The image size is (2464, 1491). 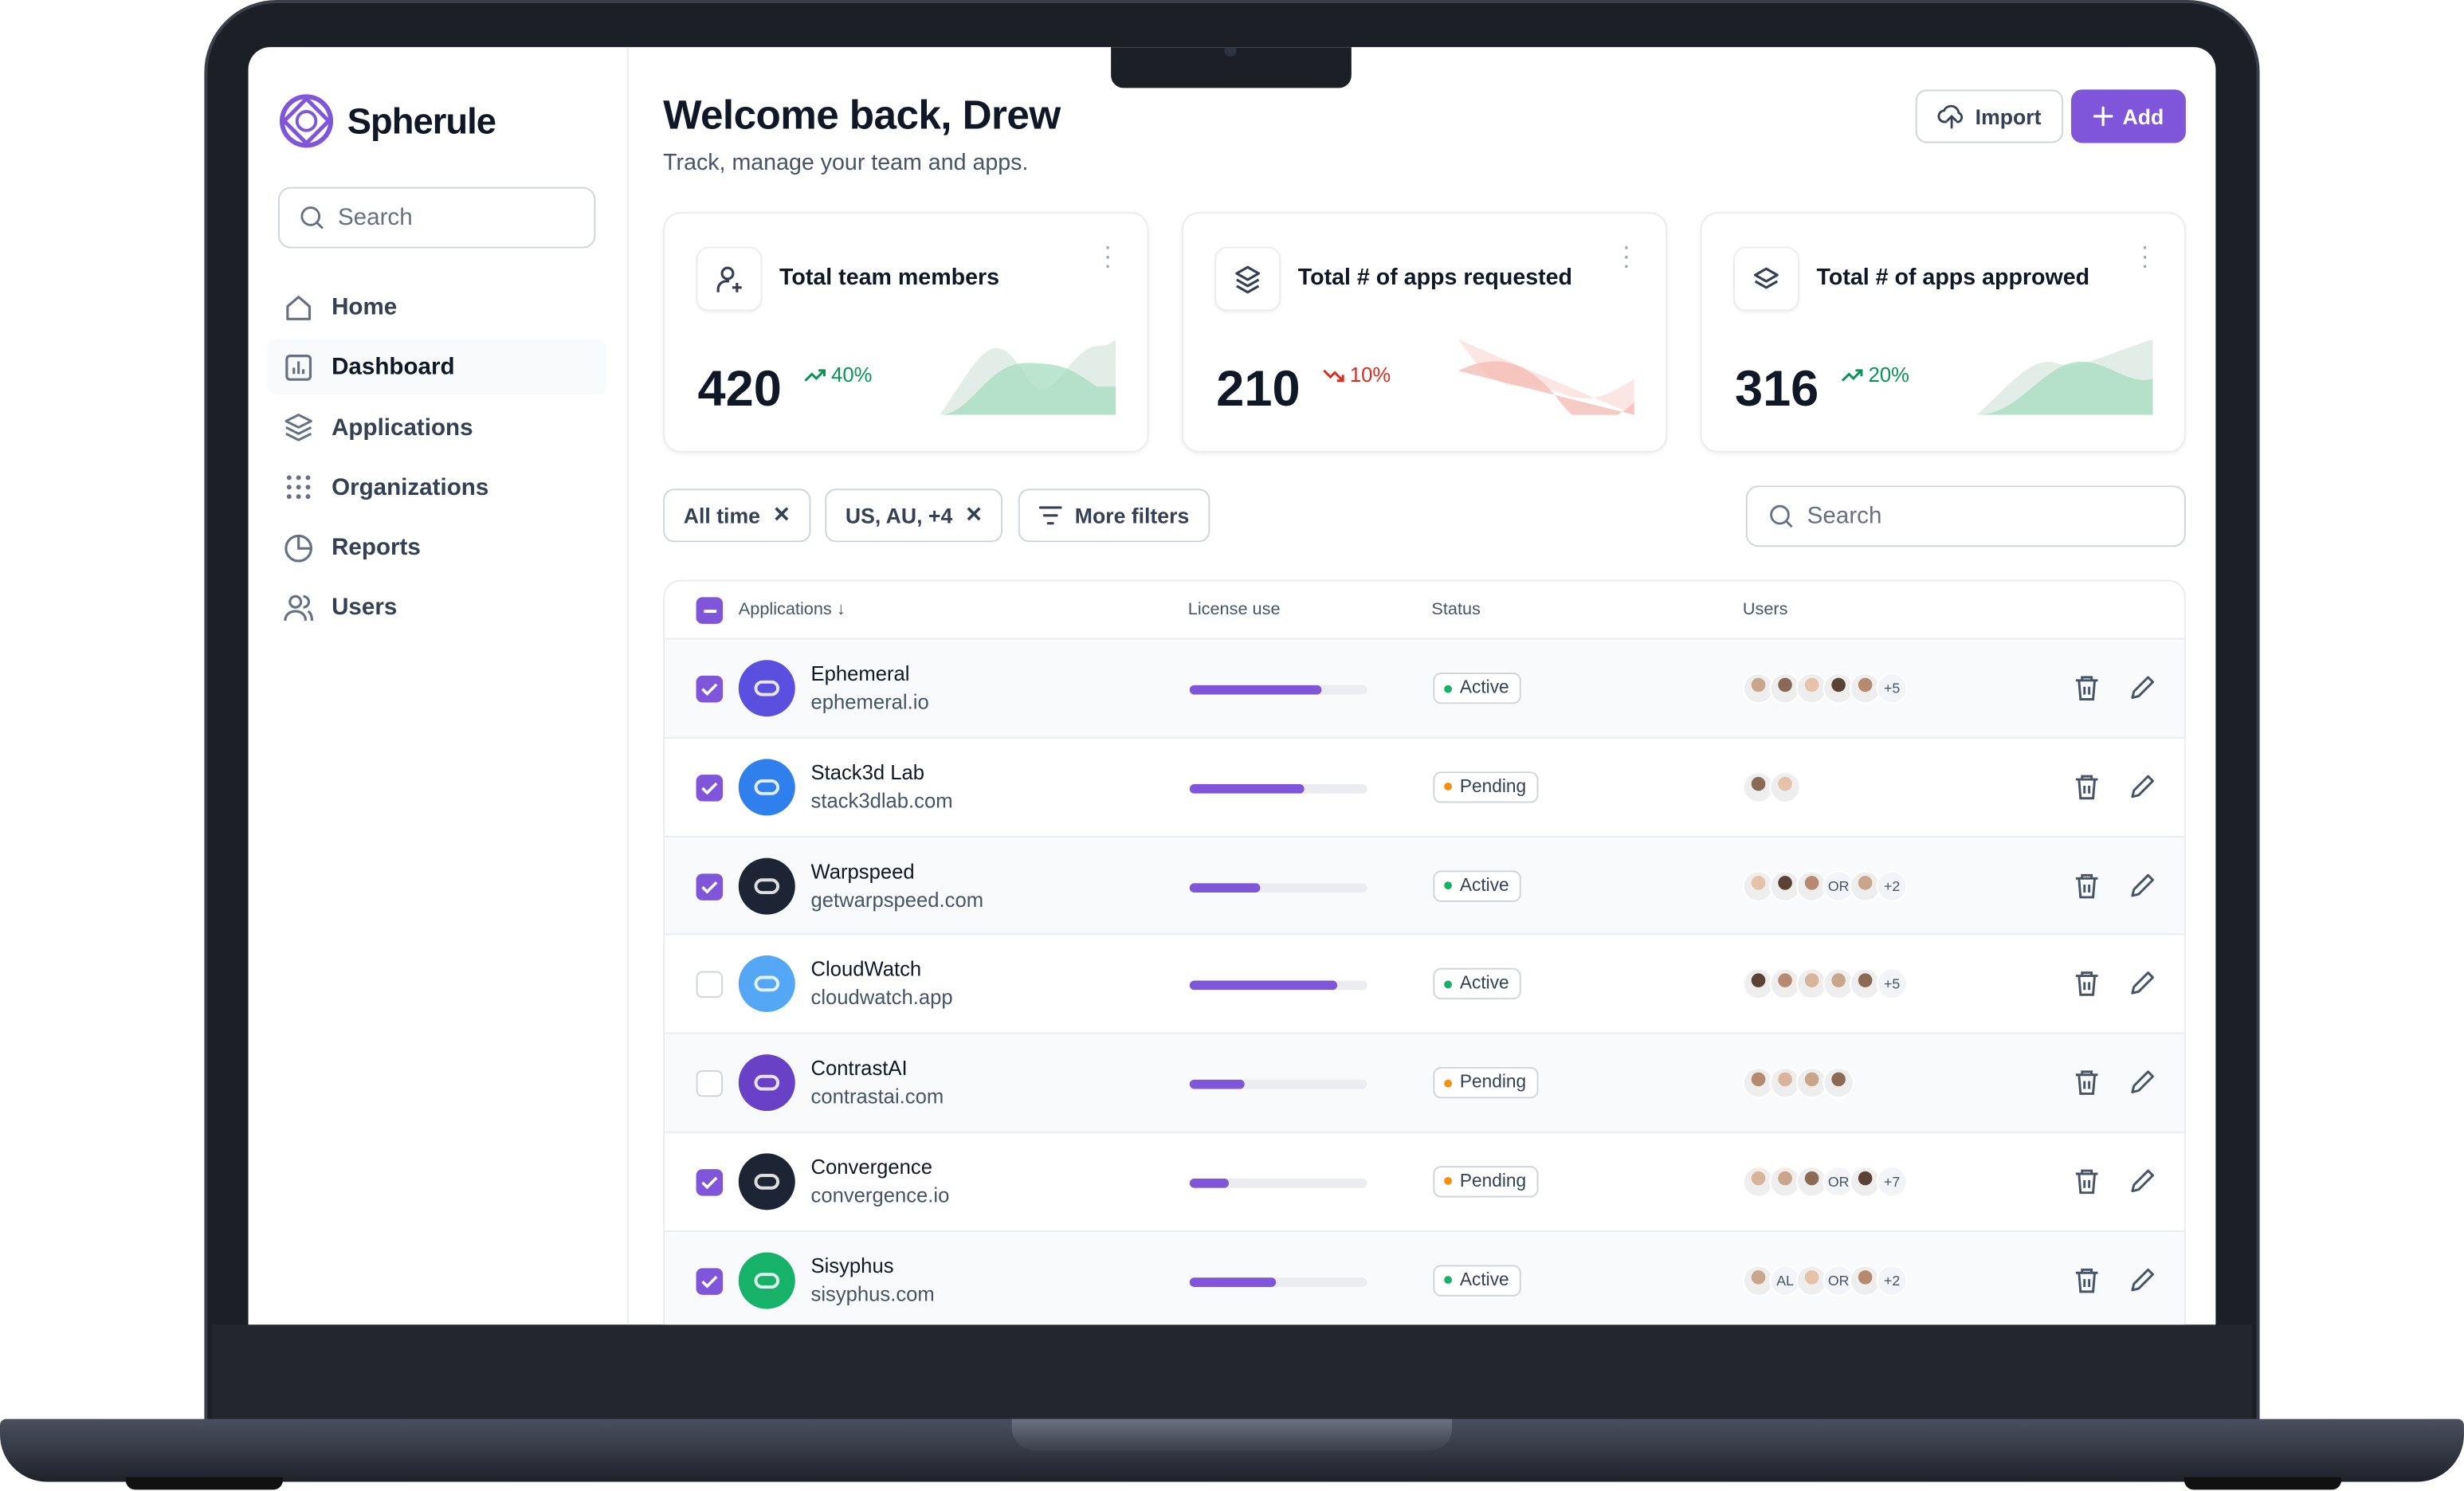 I want to click on select-all-checkbox, so click(x=710, y=610).